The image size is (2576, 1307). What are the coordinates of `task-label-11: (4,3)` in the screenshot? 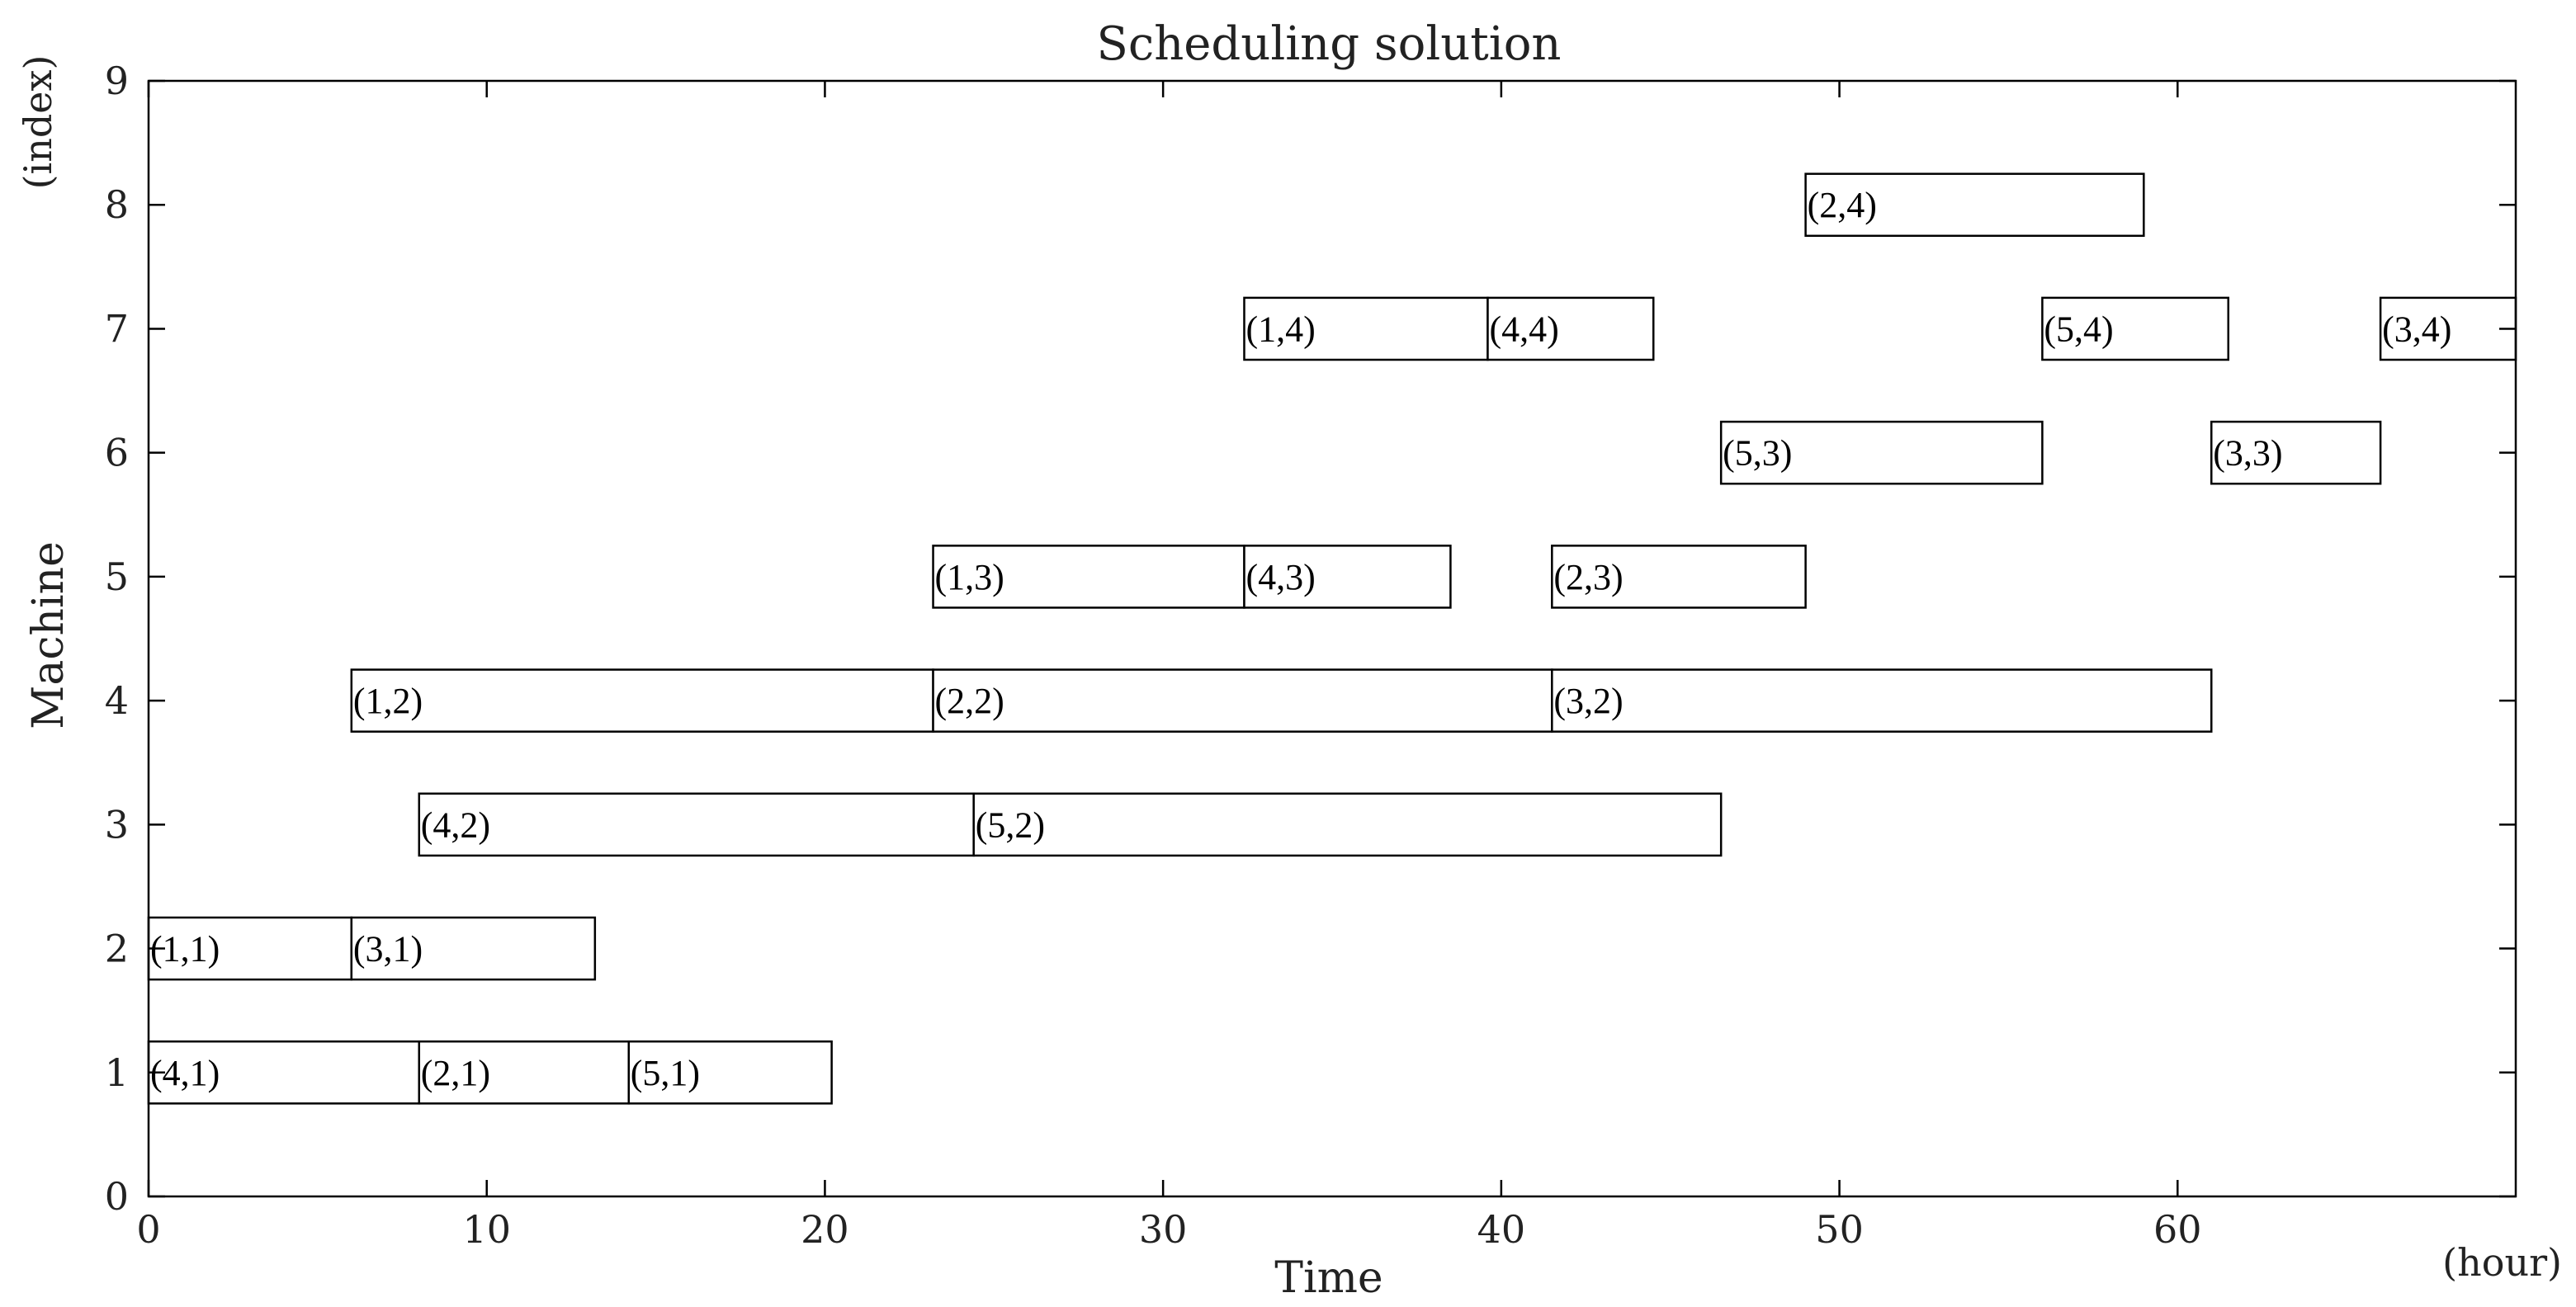 It's located at (1280, 577).